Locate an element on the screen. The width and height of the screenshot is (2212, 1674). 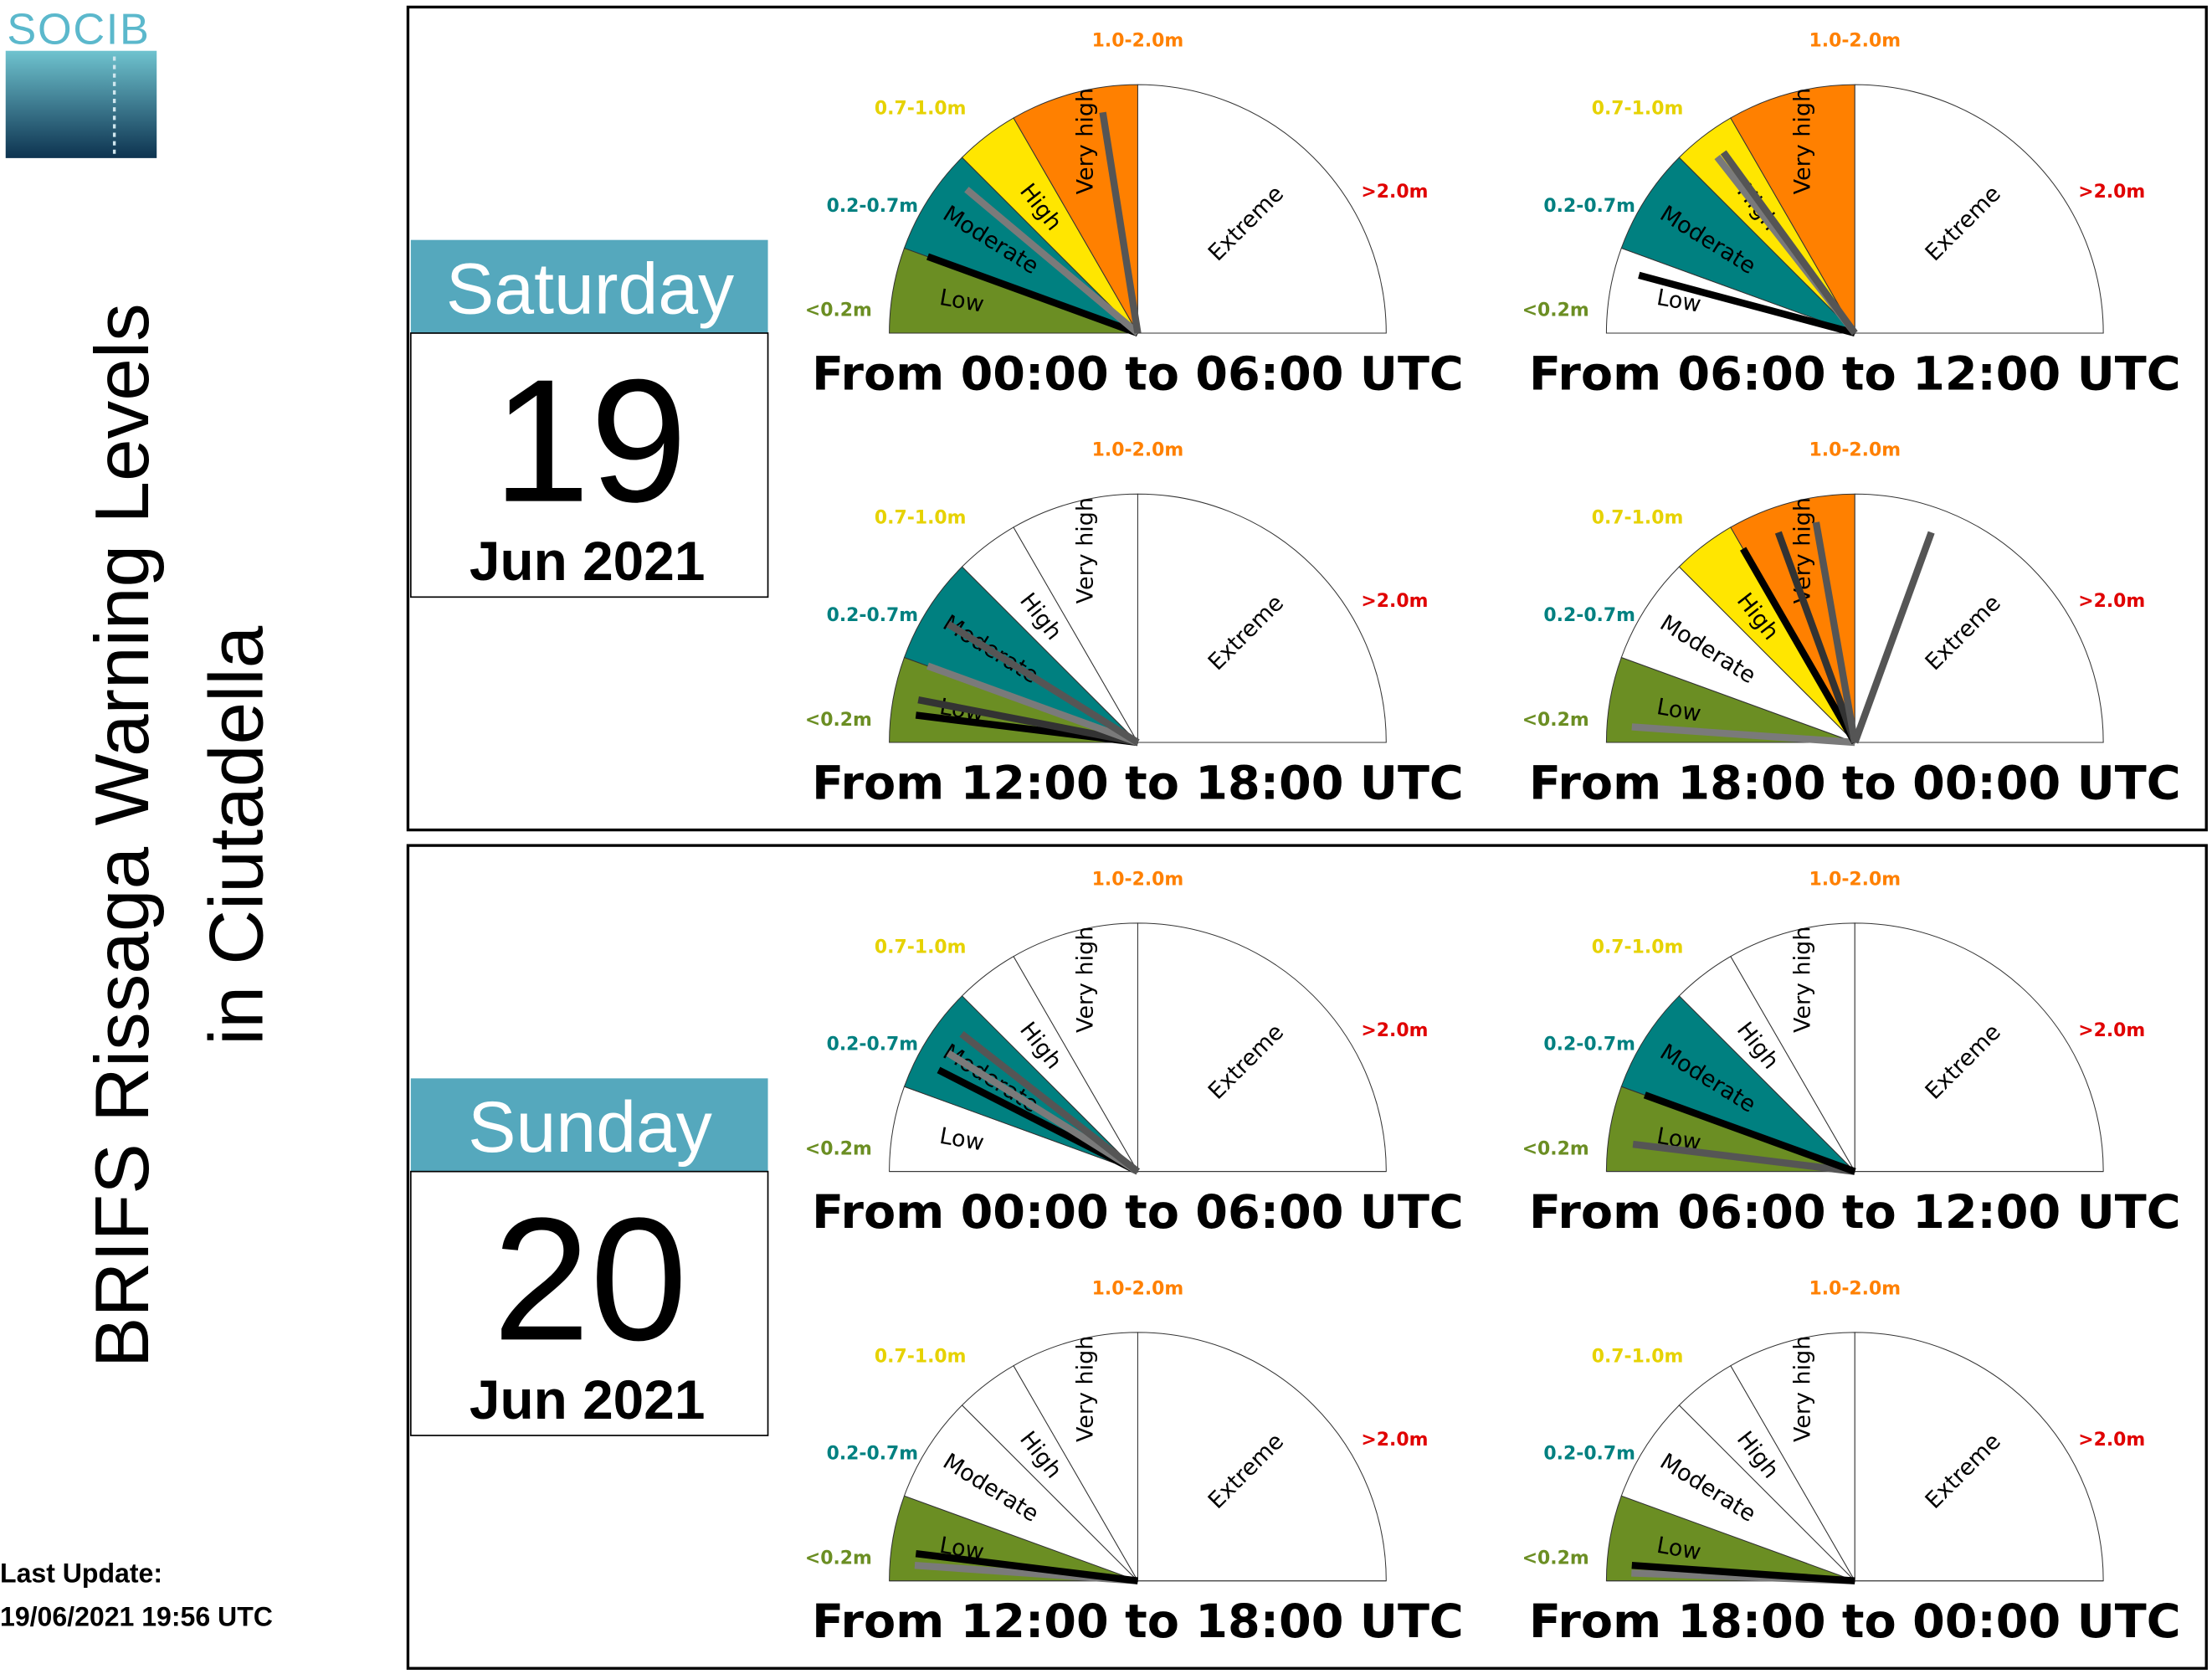
last-update-label: Last Update: is located at coordinates (81, 1573).